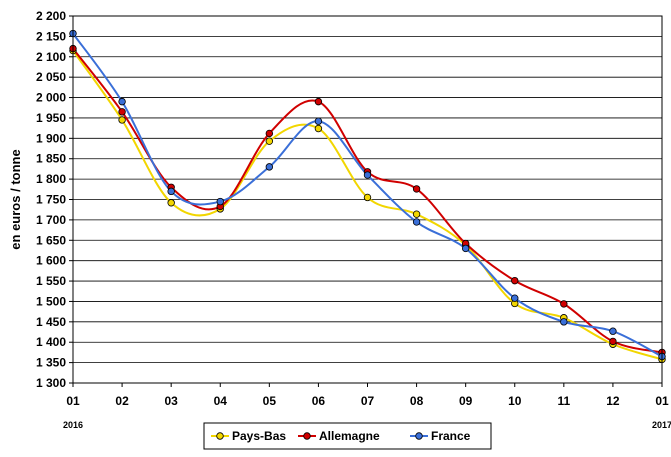 This screenshot has height=457, width=671. What do you see at coordinates (51, 322) in the screenshot?
I see `y-tick-label: 1 450` at bounding box center [51, 322].